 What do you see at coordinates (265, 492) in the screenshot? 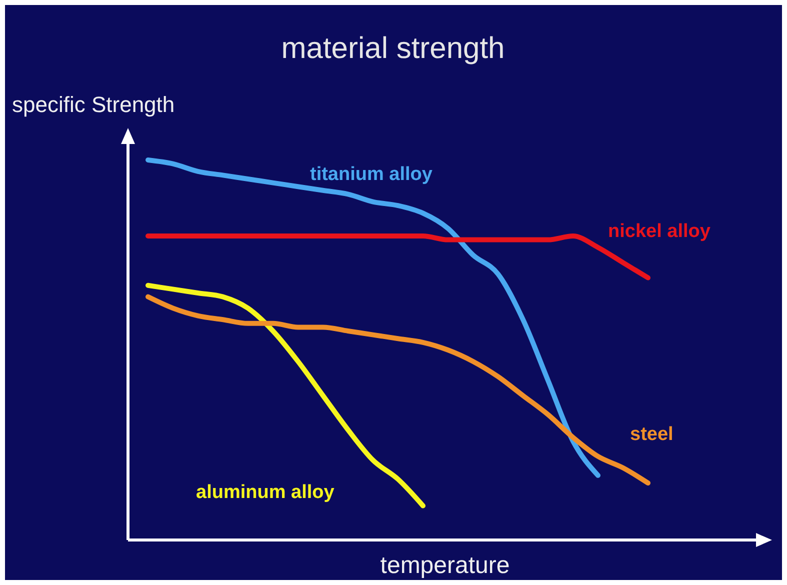
I see `text: aluminum alloy` at bounding box center [265, 492].